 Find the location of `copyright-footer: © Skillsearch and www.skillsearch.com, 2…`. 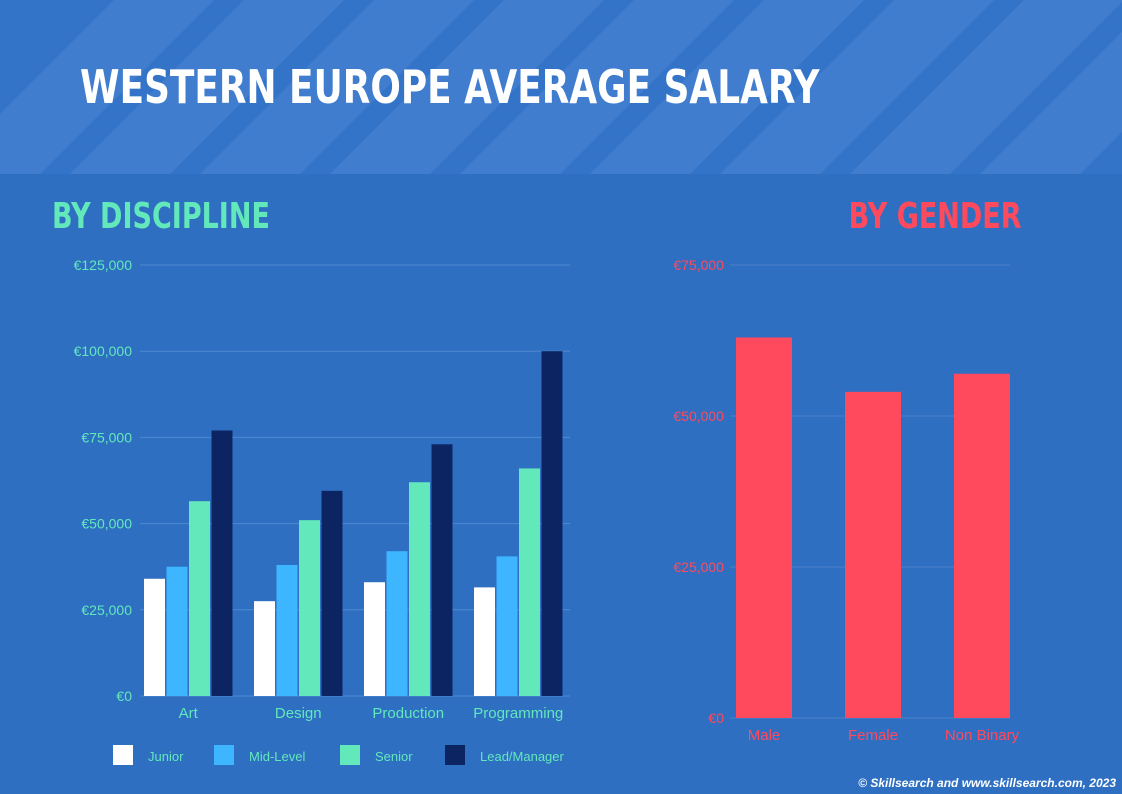

copyright-footer: © Skillsearch and www.skillsearch.com, 2… is located at coordinates (987, 783).